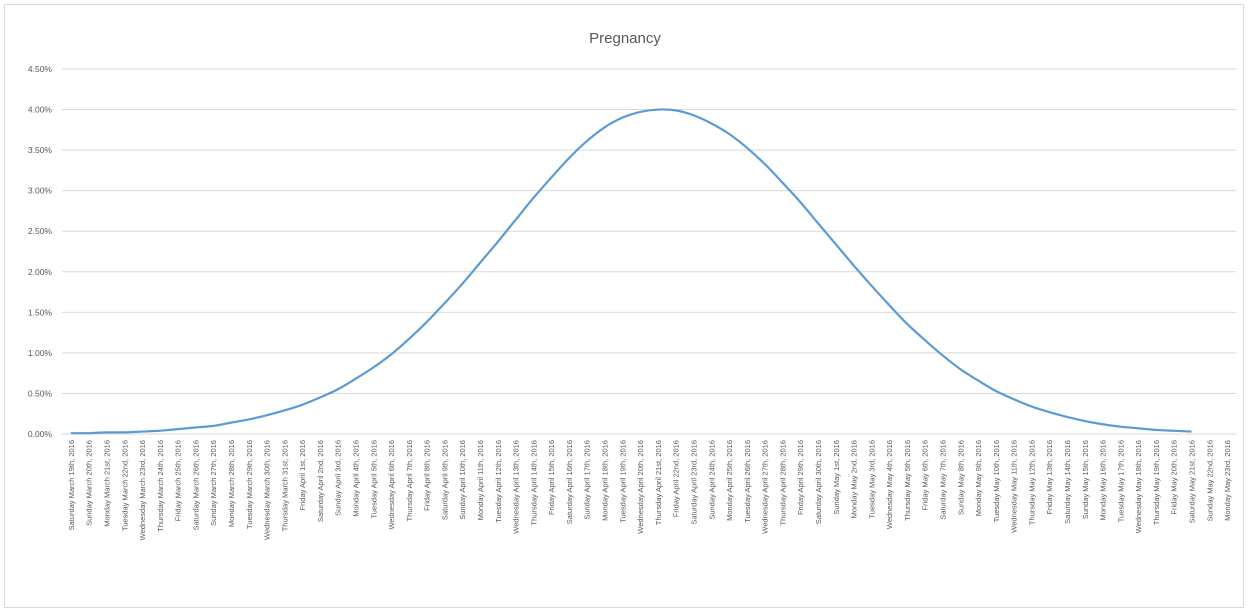  Describe the element at coordinates (978, 478) in the screenshot. I see `x-tick-label: Monday May 9th, 2016` at that location.